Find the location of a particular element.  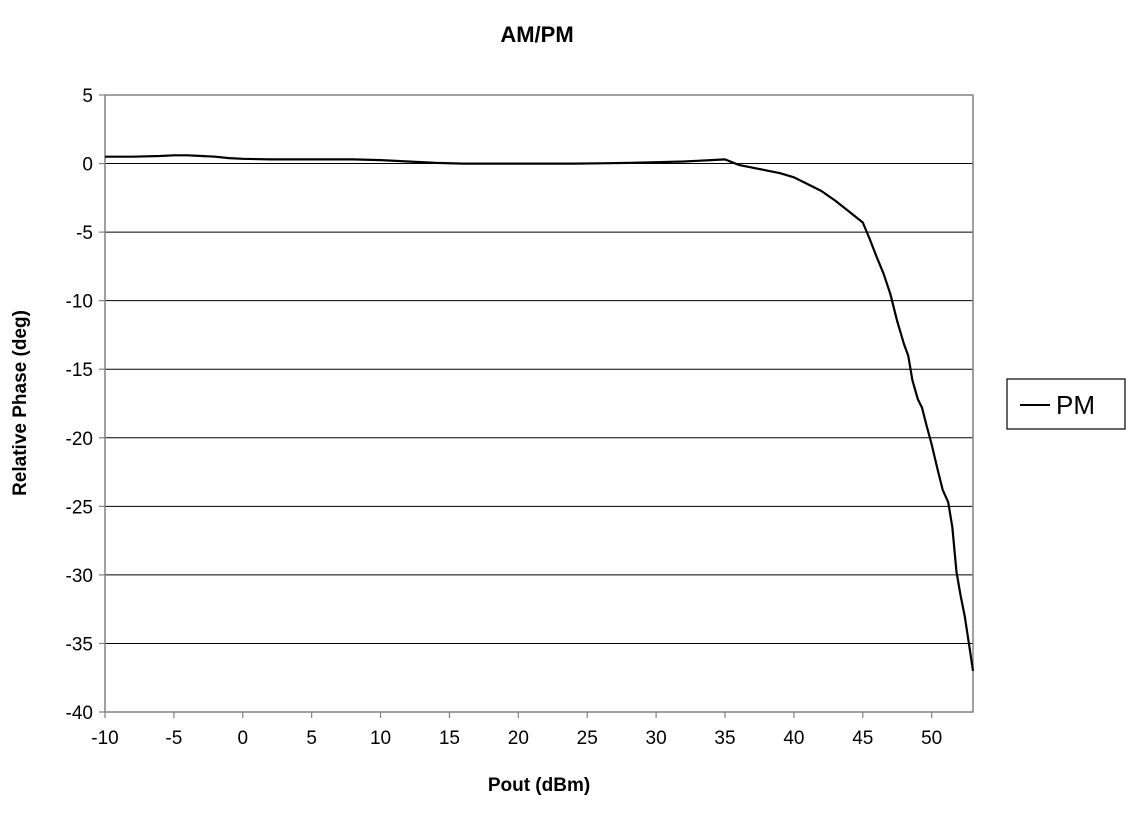

x-axis-ticks: -10 -5 0 5 10 15 20 25 30 35 40 45 50 is located at coordinates (516, 730).